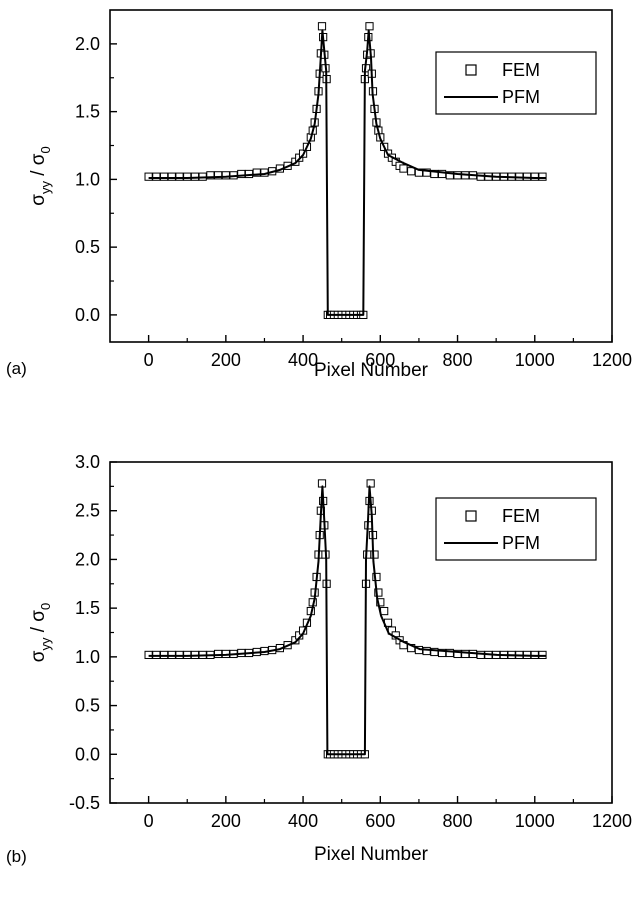 The width and height of the screenshot is (632, 898). Describe the element at coordinates (16, 368) in the screenshot. I see `panel-label: (a)` at that location.